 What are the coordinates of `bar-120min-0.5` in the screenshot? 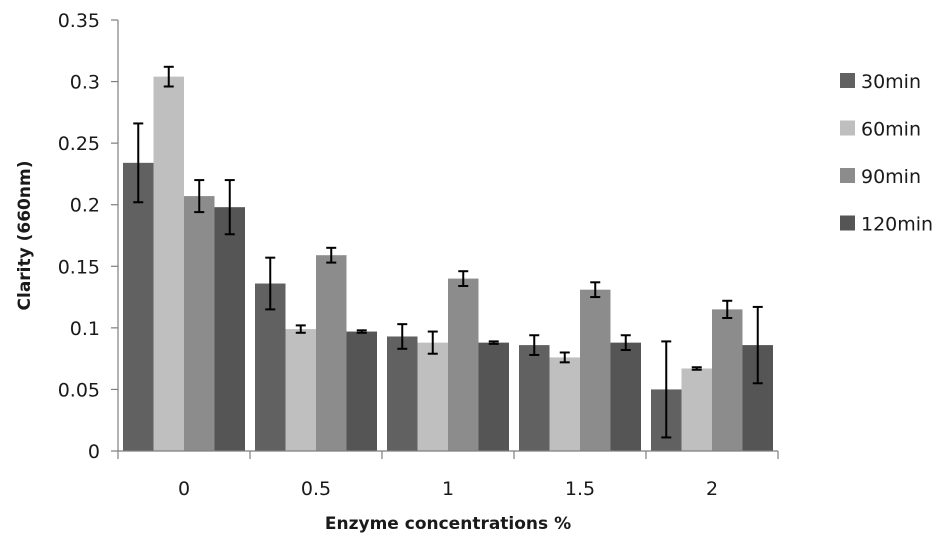 It's located at (361, 391).